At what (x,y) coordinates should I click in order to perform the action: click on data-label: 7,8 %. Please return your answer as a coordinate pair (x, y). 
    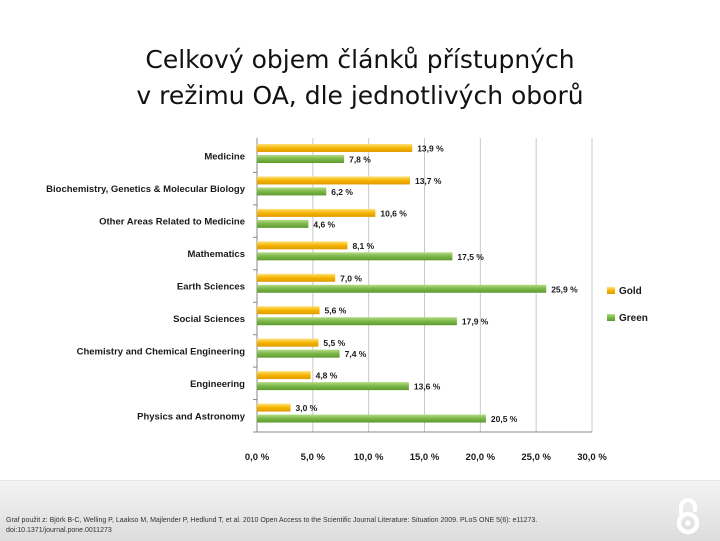
    Looking at the image, I should click on (360, 160).